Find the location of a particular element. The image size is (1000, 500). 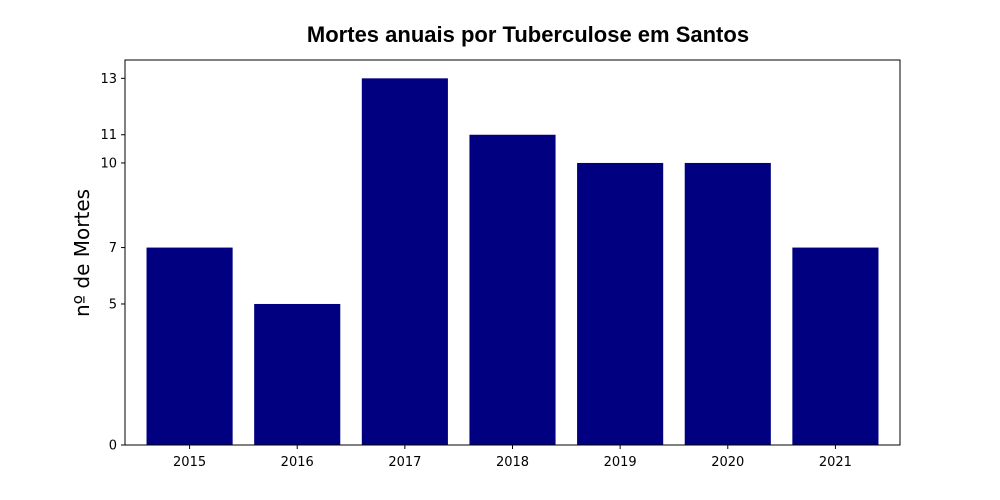

x-tick-label: 2018 is located at coordinates (512, 462).